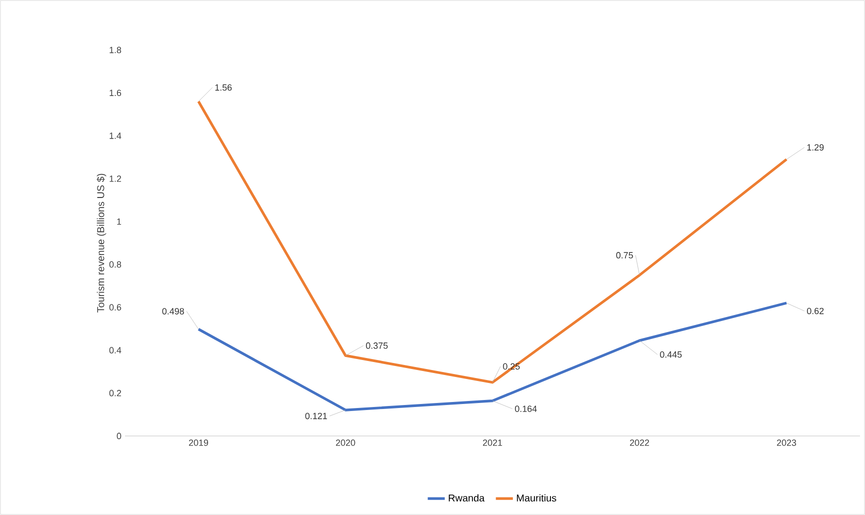  What do you see at coordinates (640, 443) in the screenshot?
I see `x-tick-label: 2022` at bounding box center [640, 443].